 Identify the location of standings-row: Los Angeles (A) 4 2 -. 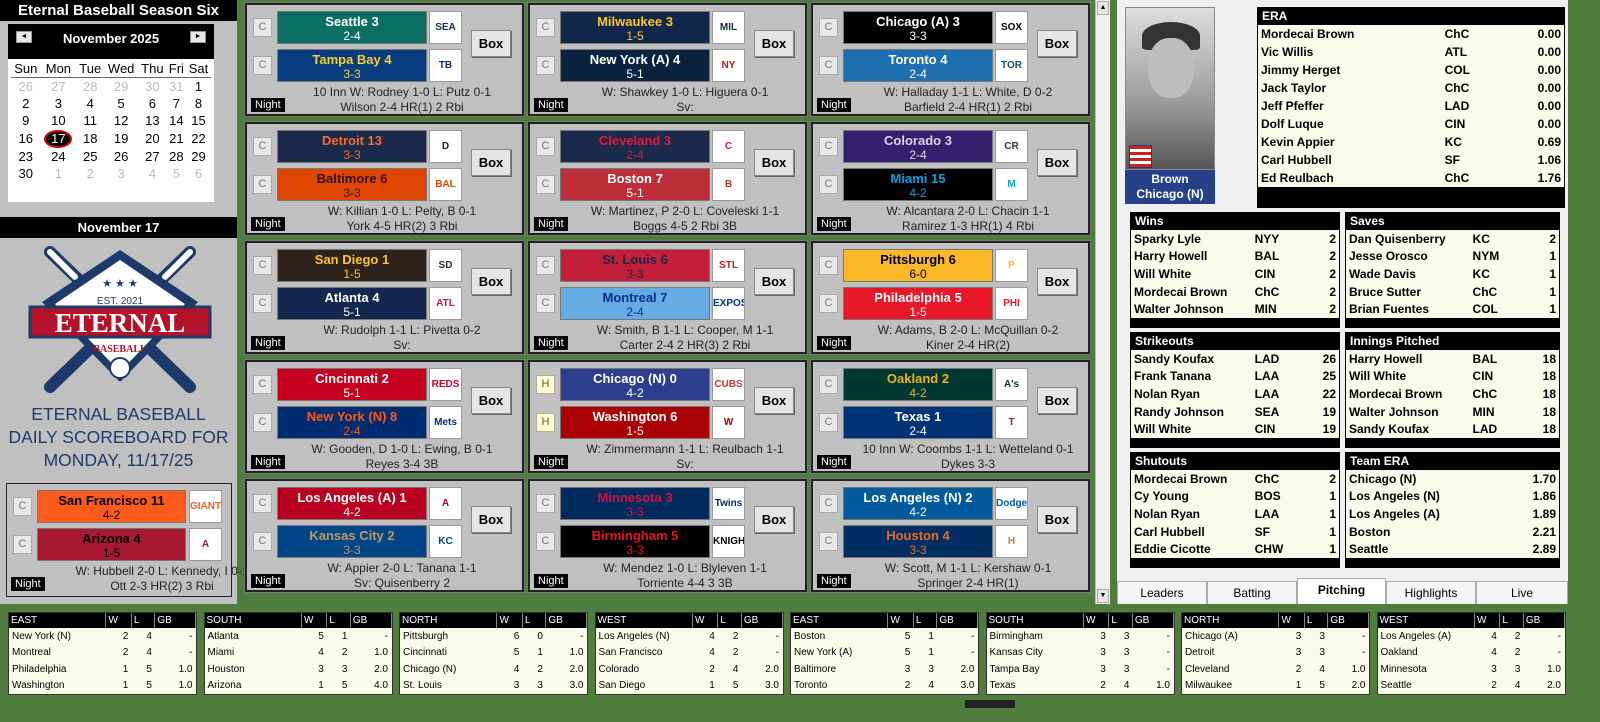
(1471, 636).